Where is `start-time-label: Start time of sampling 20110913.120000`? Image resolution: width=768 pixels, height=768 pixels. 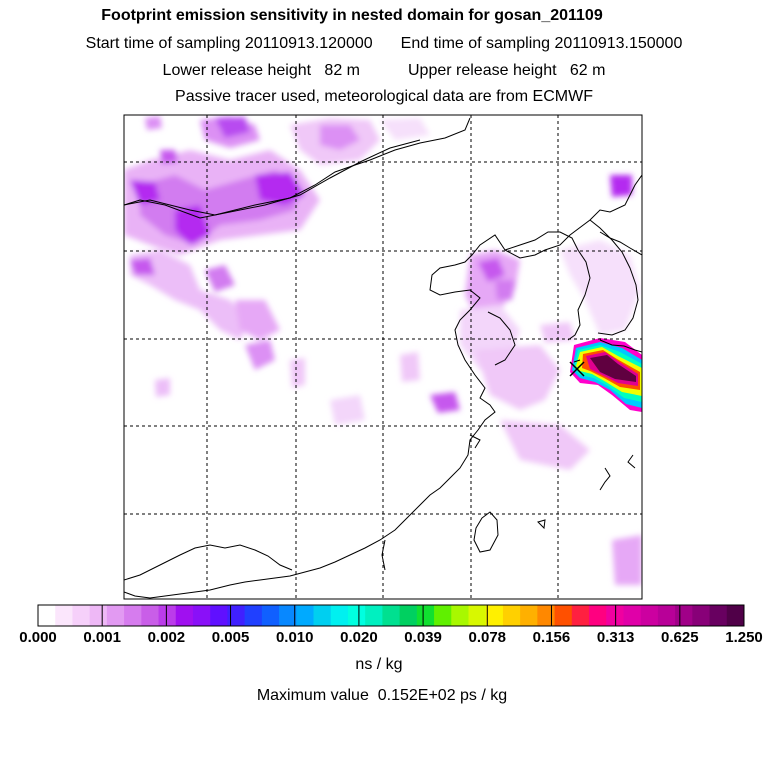 start-time-label: Start time of sampling 20110913.120000 is located at coordinates (229, 43).